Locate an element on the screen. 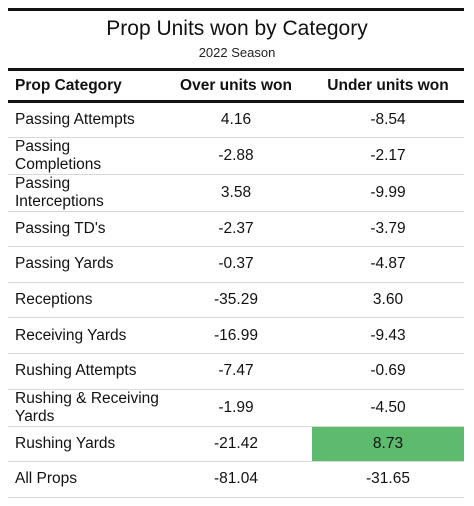 The height and width of the screenshot is (506, 474). table-row: Rushing & Receiving Yards -1.99 -4.50 is located at coordinates (236, 408).